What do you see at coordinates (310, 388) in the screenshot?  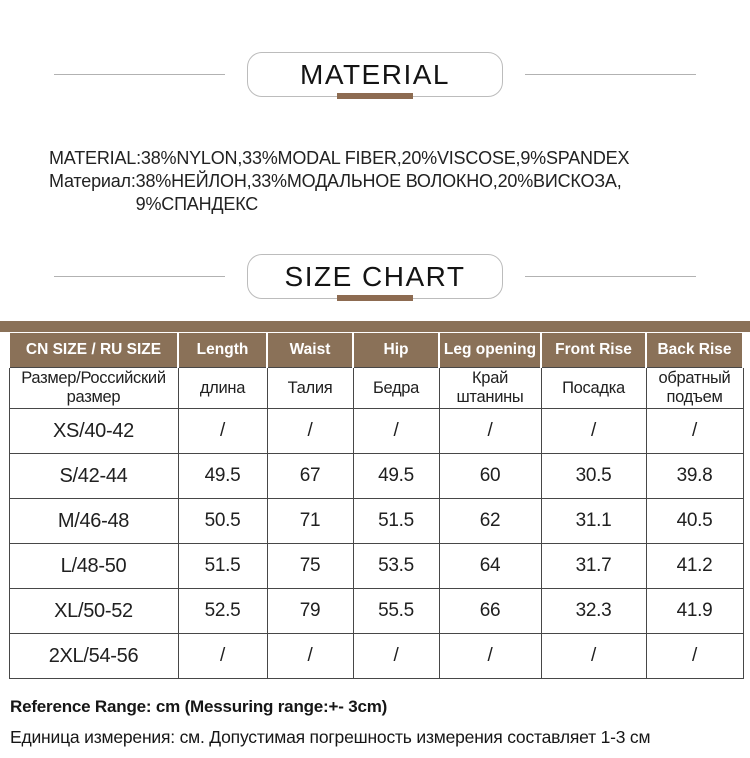 I see `column-header-ru: Талия` at bounding box center [310, 388].